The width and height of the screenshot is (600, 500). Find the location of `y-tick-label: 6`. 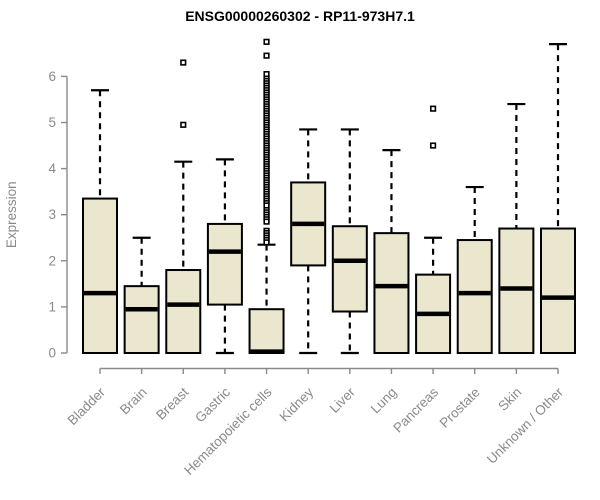

y-tick-label: 6 is located at coordinates (52, 76).